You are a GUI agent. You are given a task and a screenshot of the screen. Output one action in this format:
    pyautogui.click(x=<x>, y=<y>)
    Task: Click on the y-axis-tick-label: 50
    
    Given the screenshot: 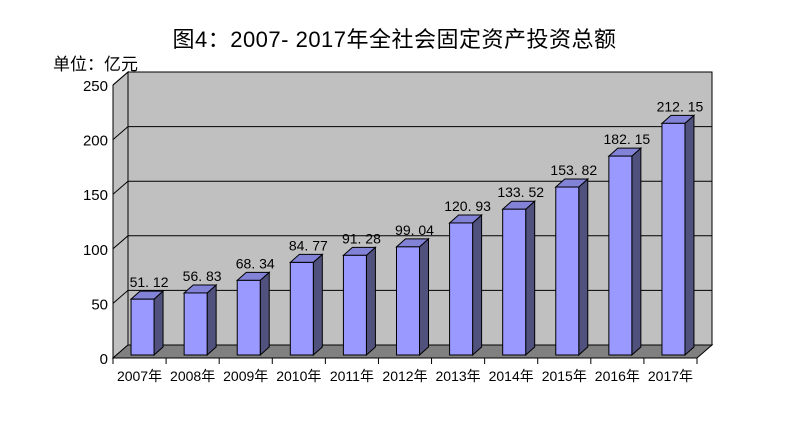 What is the action you would take?
    pyautogui.click(x=99, y=304)
    